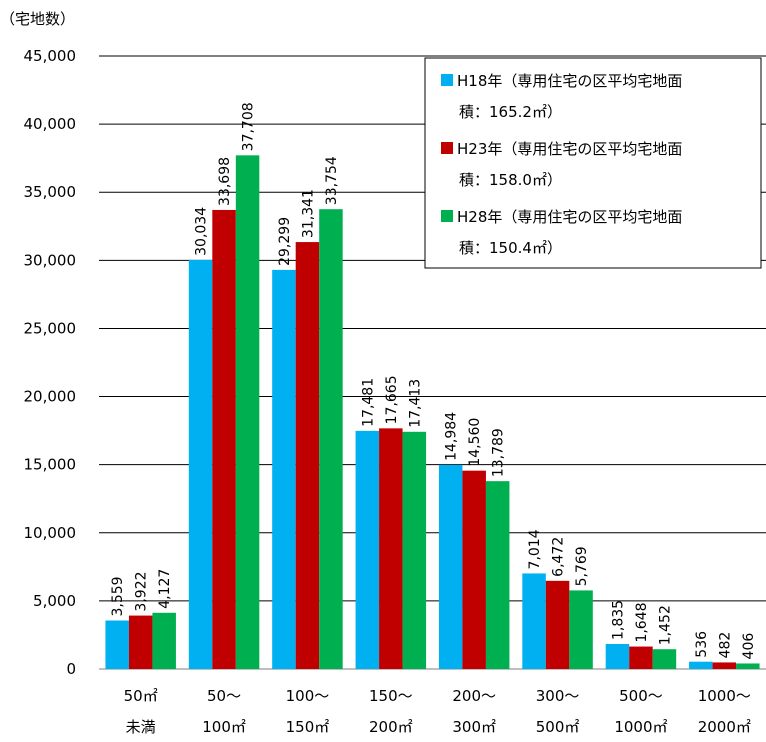 The image size is (766, 742). I want to click on category-label: 150㎡, so click(308, 727).